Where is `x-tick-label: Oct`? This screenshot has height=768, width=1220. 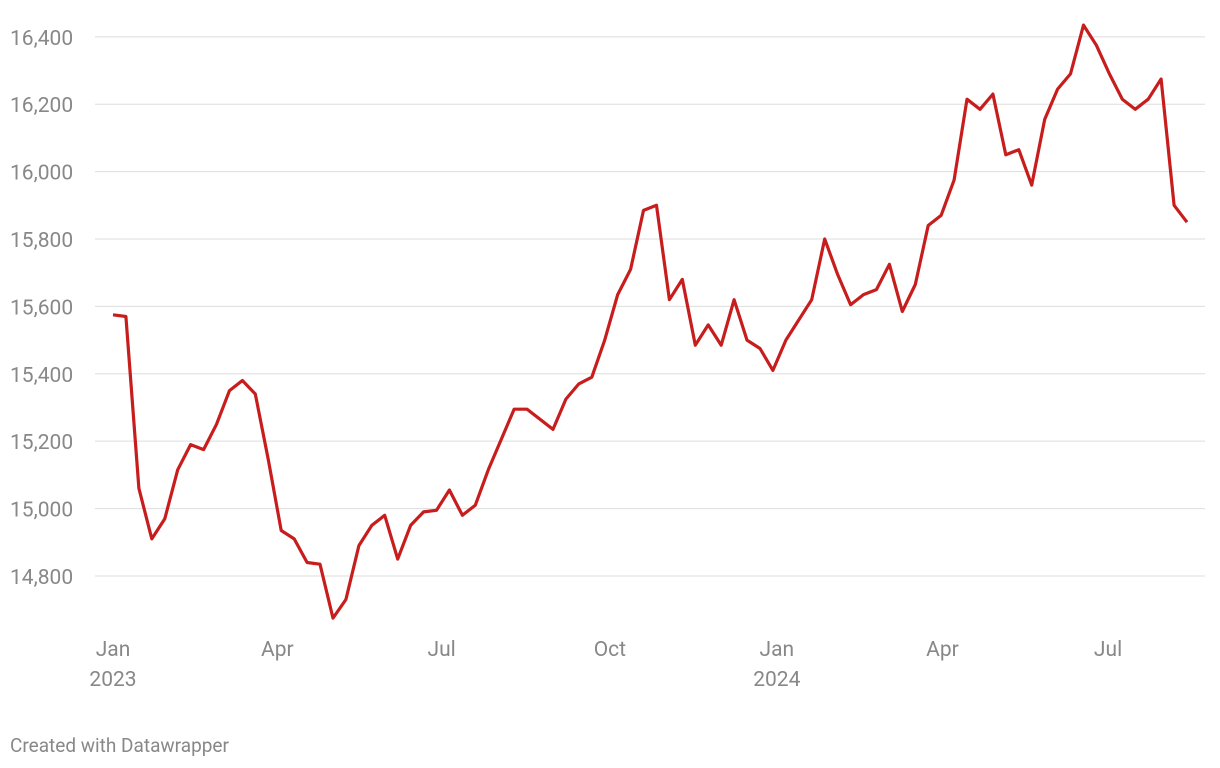 x-tick-label: Oct is located at coordinates (610, 650).